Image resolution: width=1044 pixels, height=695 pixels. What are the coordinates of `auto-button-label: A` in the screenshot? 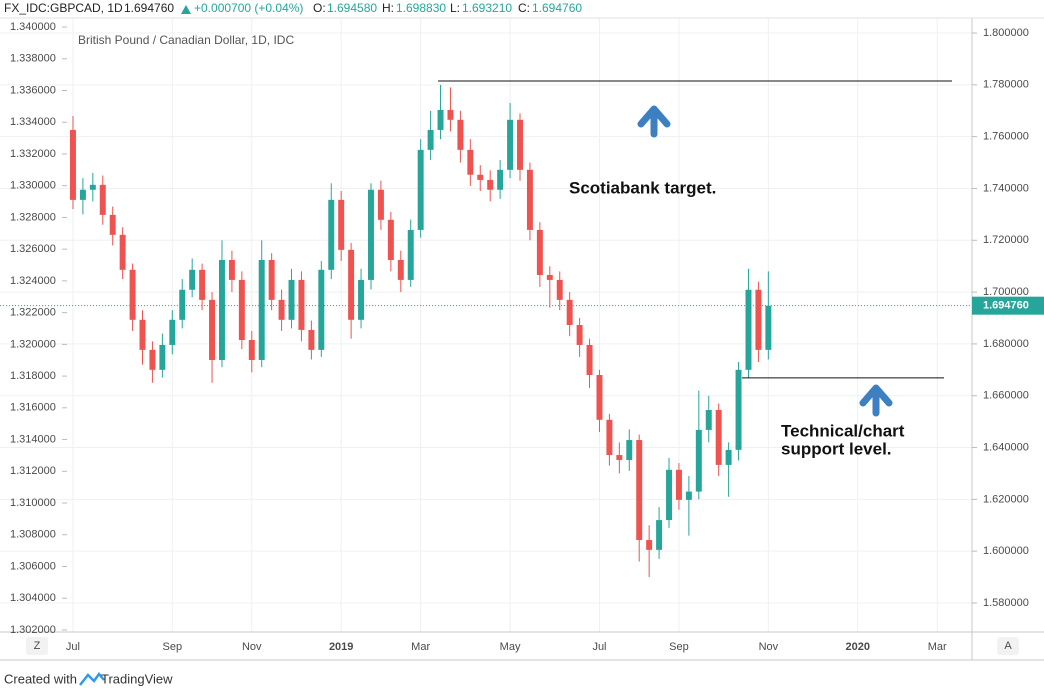 It's located at (1008, 646).